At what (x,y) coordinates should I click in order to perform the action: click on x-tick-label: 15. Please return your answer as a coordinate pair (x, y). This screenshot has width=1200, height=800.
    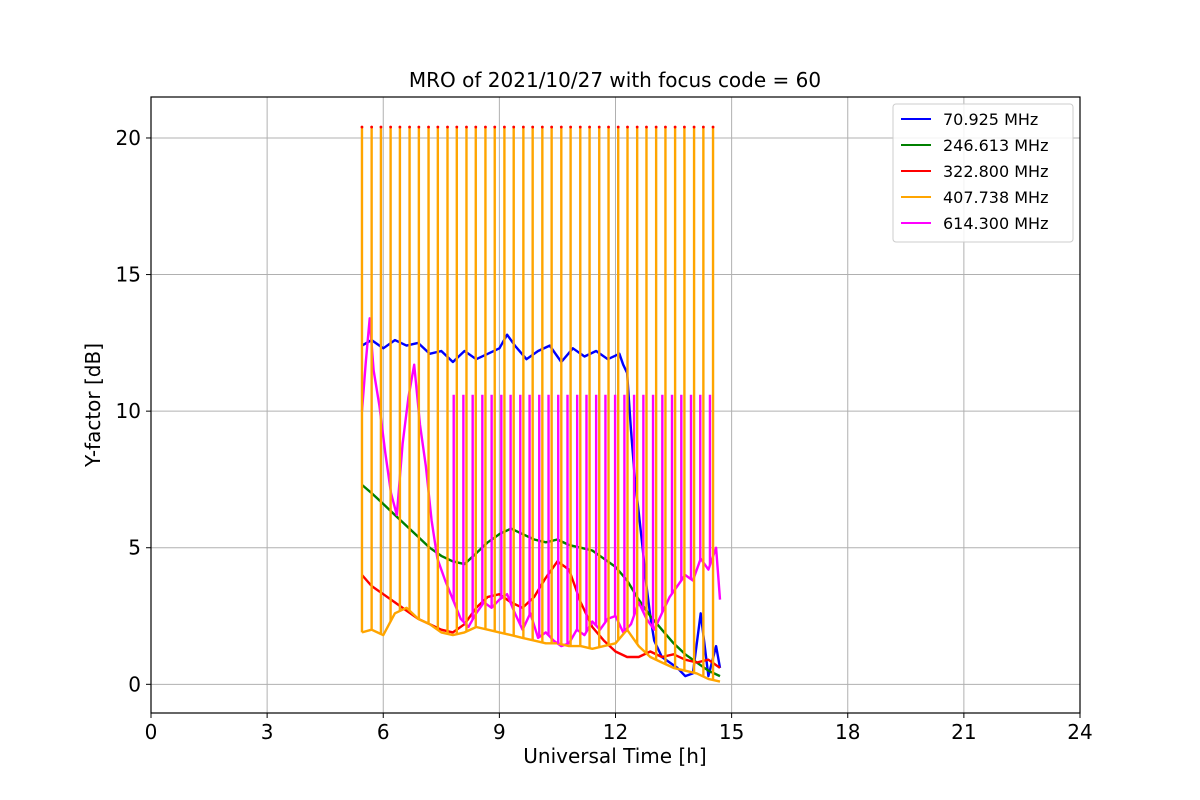
    Looking at the image, I should click on (731, 732).